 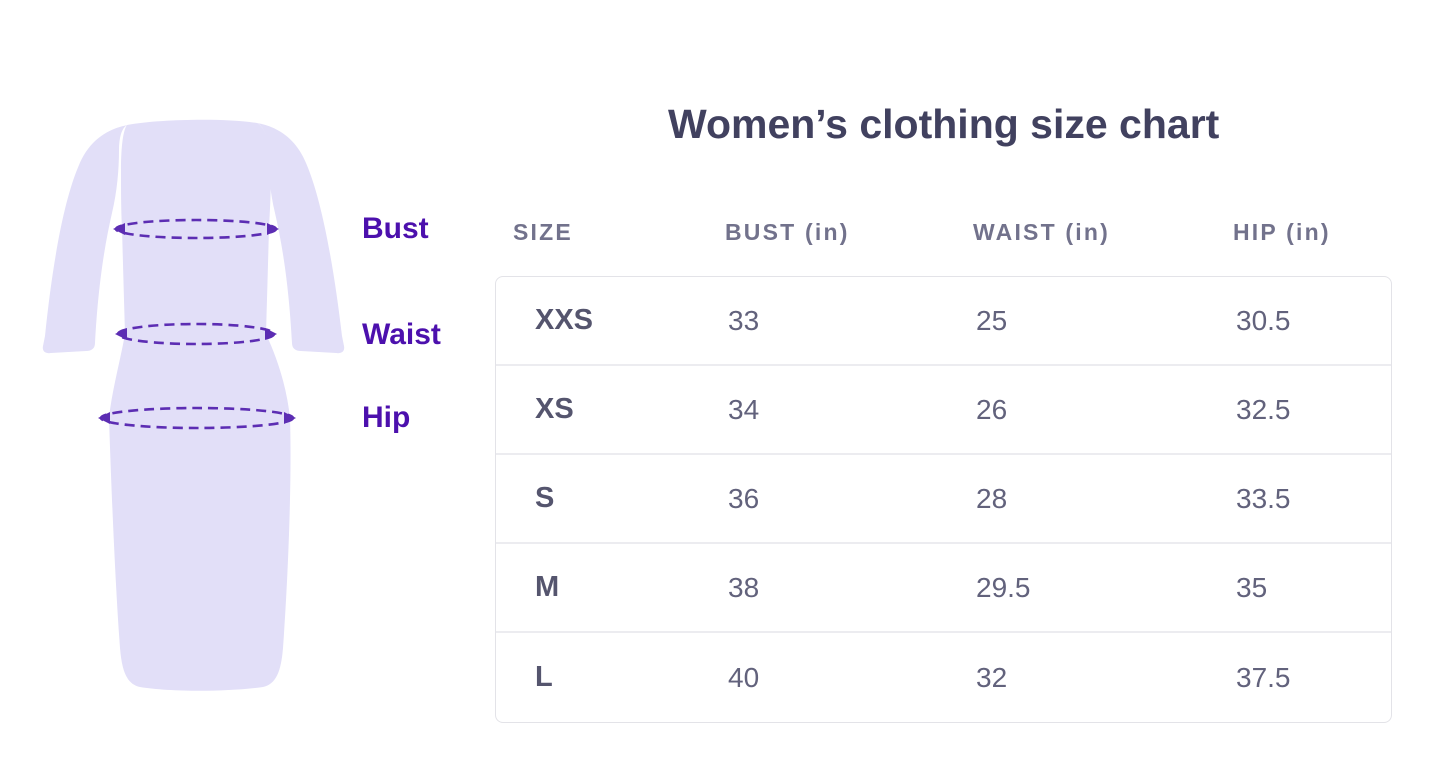 What do you see at coordinates (1263, 677) in the screenshot?
I see `hip-cell: 37.5` at bounding box center [1263, 677].